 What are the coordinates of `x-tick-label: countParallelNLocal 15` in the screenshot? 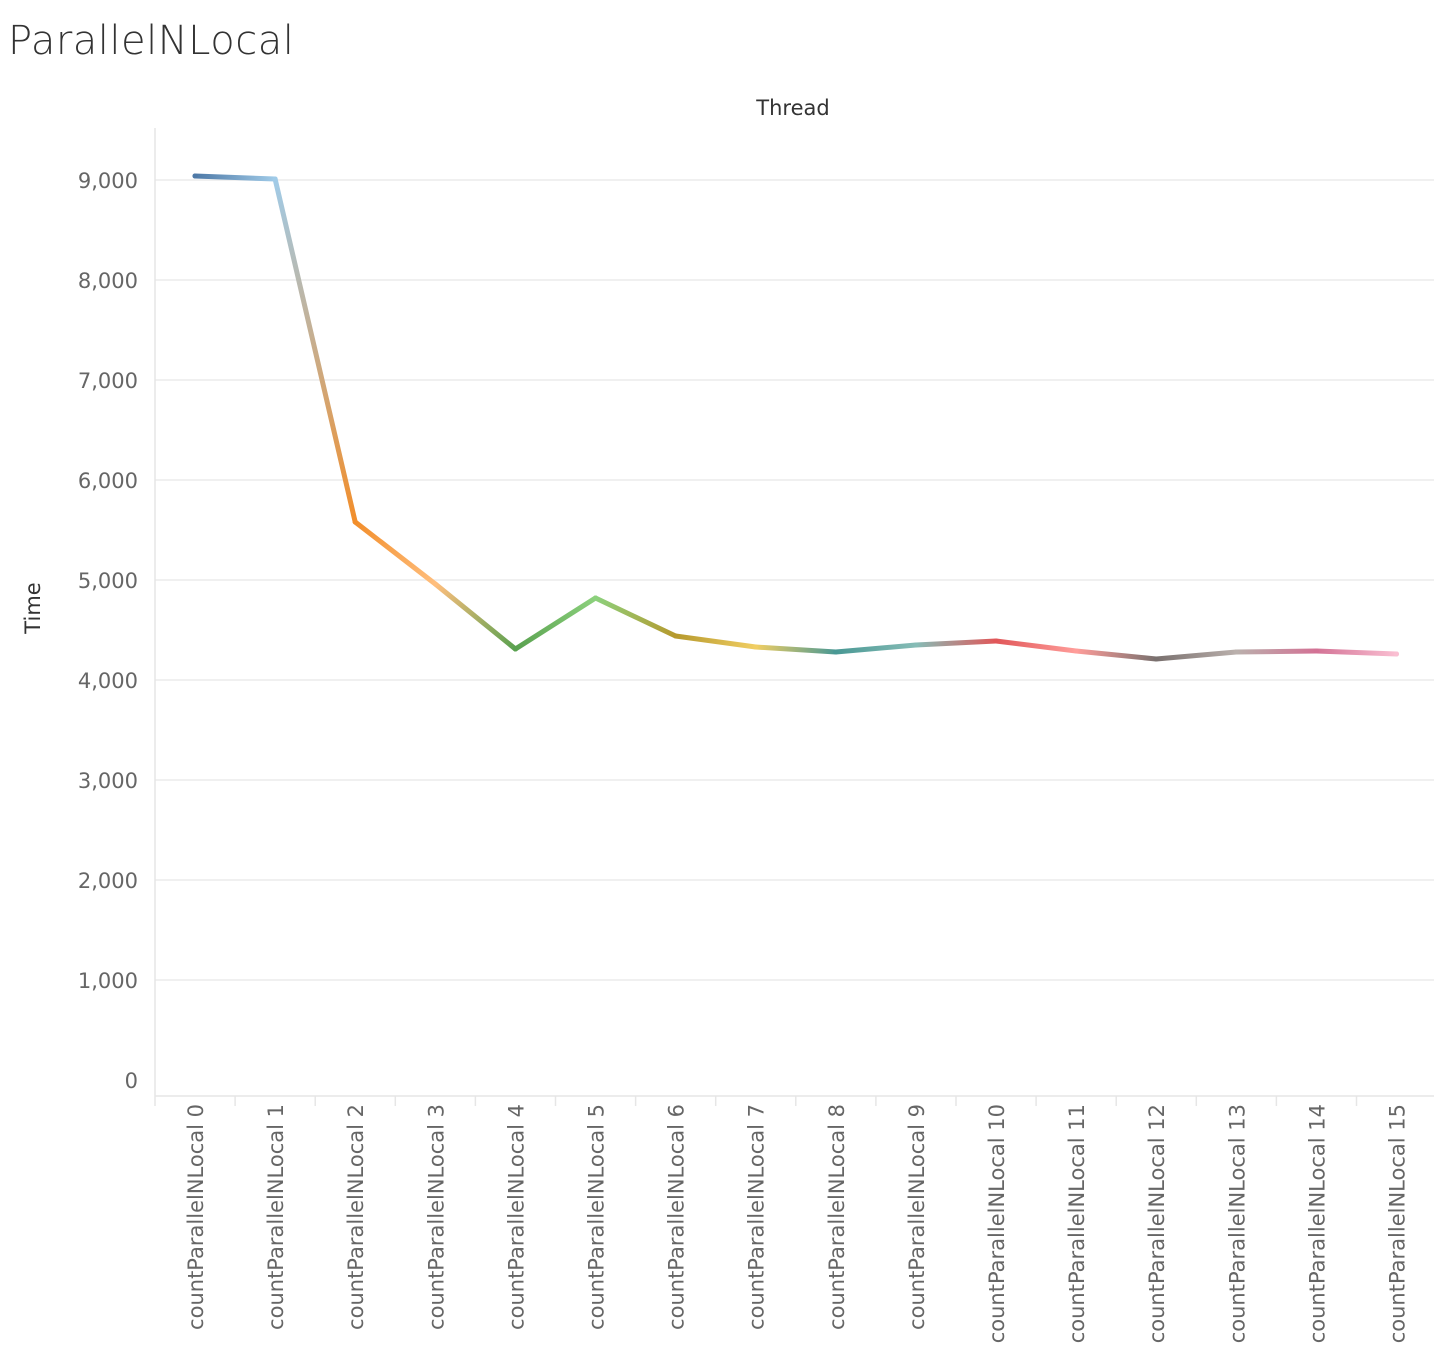 It's located at (1398, 1223).